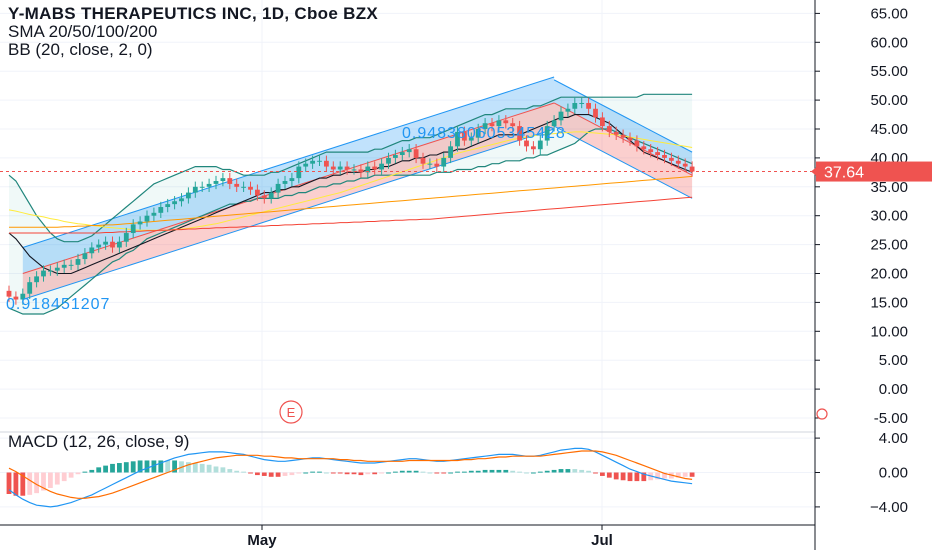 The width and height of the screenshot is (932, 550). I want to click on time-axis: May Jul, so click(407, 536).